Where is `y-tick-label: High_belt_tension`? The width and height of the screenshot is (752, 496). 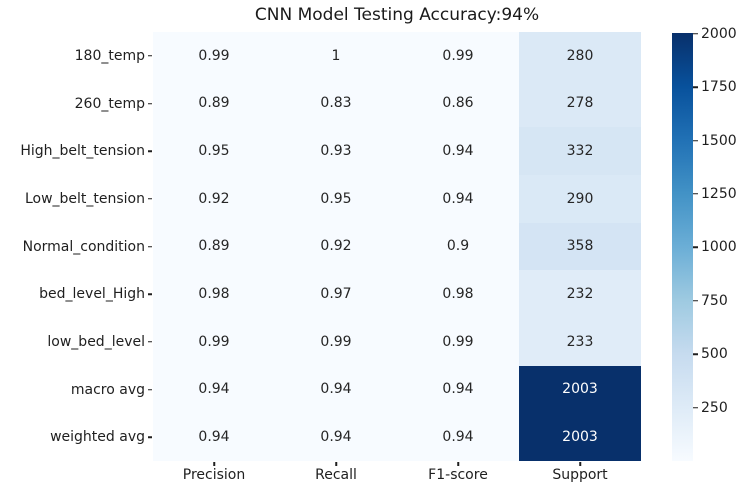
y-tick-label: High_belt_tension is located at coordinates (82, 151).